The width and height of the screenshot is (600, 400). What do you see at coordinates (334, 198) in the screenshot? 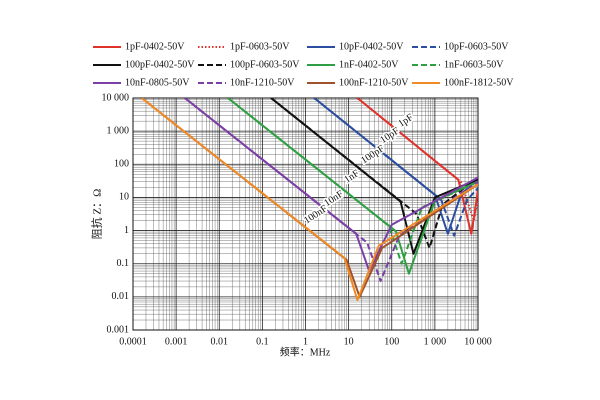
I see `curve-label: 10nF` at bounding box center [334, 198].